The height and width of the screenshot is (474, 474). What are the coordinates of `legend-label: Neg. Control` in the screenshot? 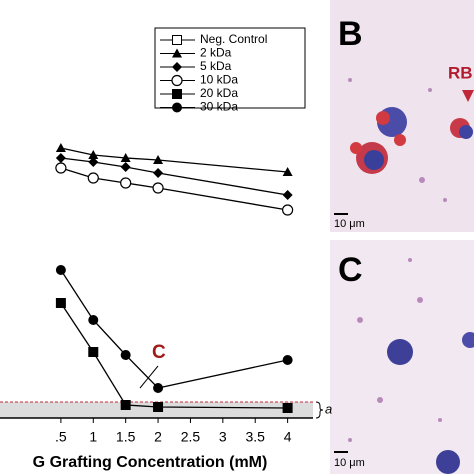 It's located at (233, 39).